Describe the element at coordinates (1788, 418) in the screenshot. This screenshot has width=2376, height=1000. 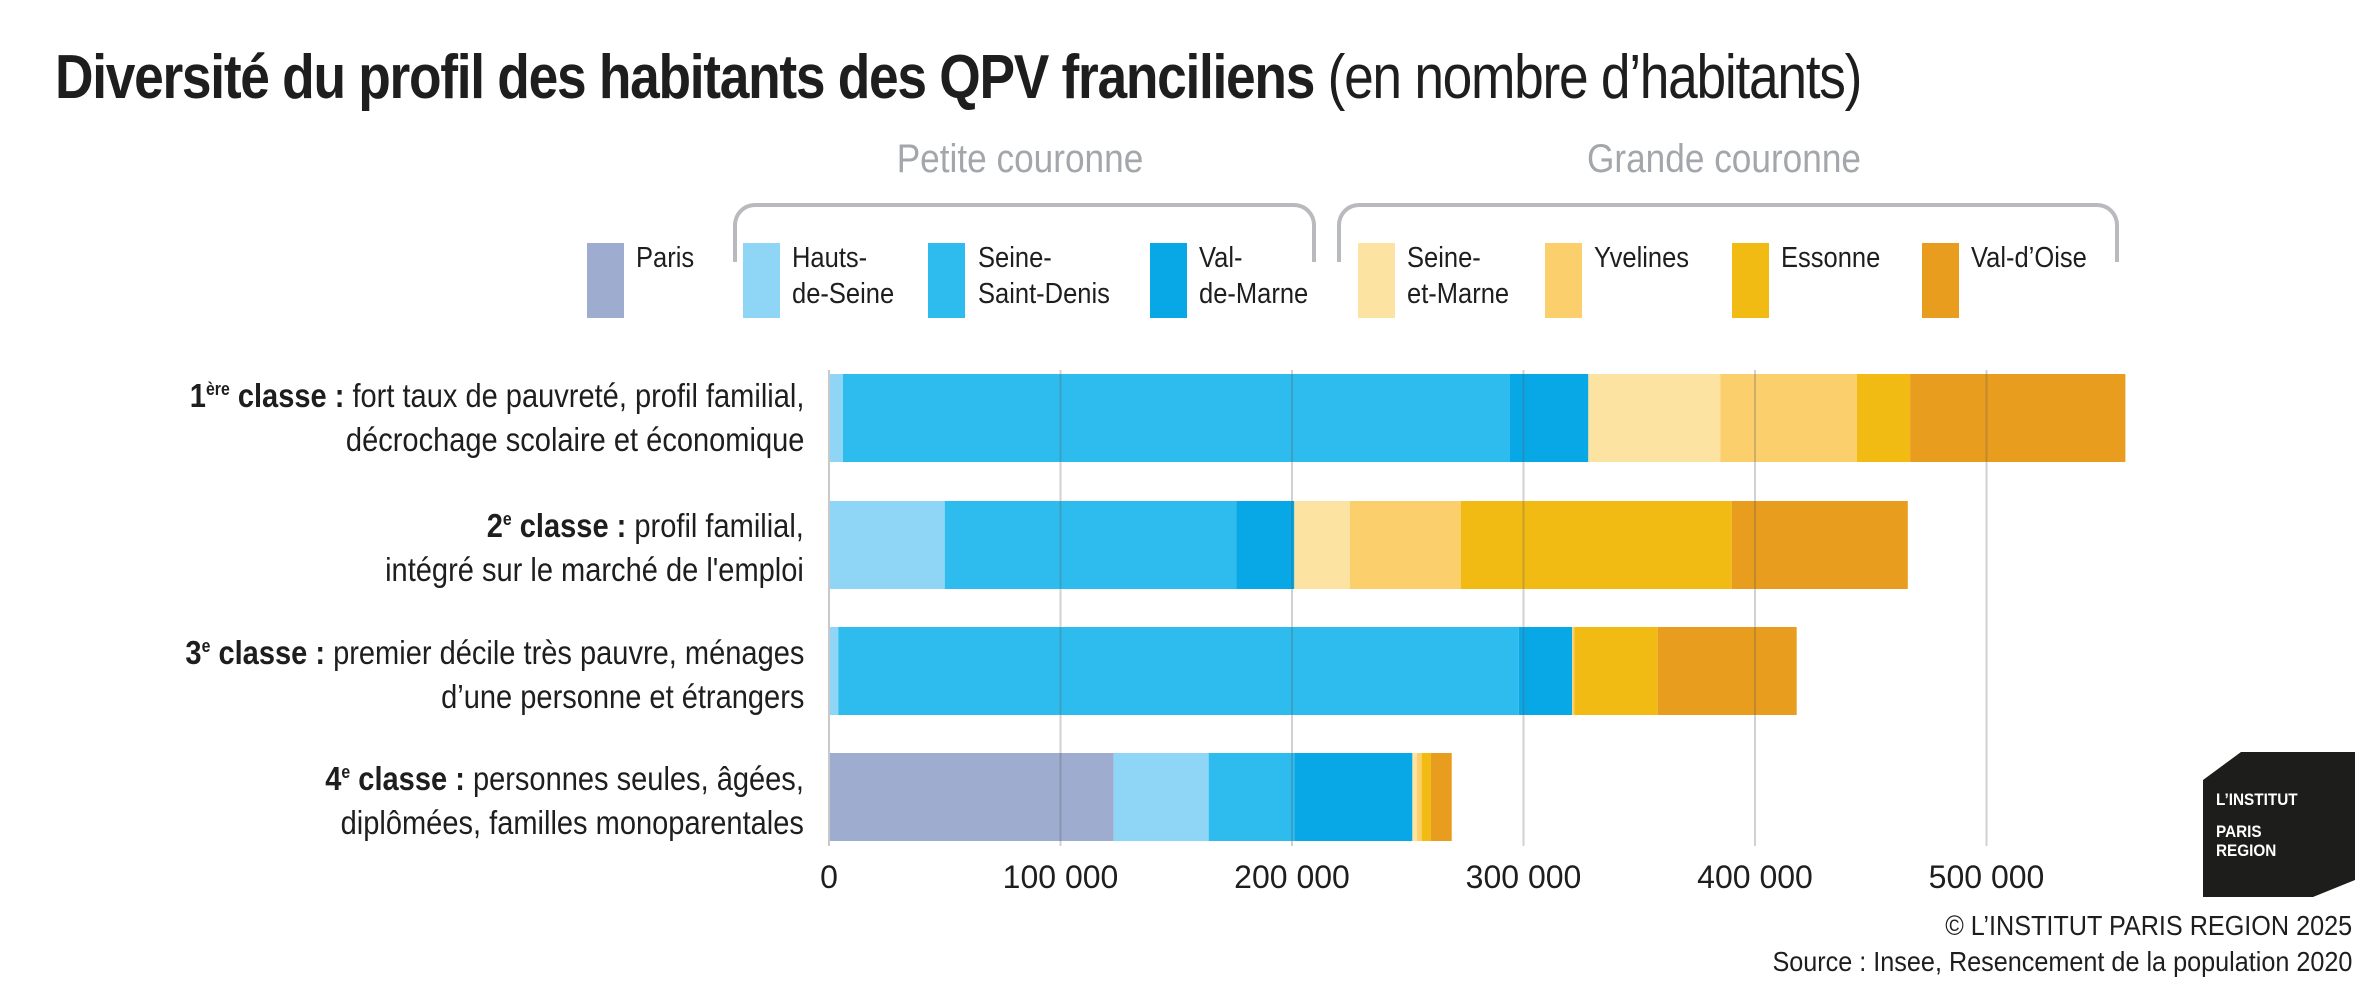
I see `bar-class-1-yvelines` at that location.